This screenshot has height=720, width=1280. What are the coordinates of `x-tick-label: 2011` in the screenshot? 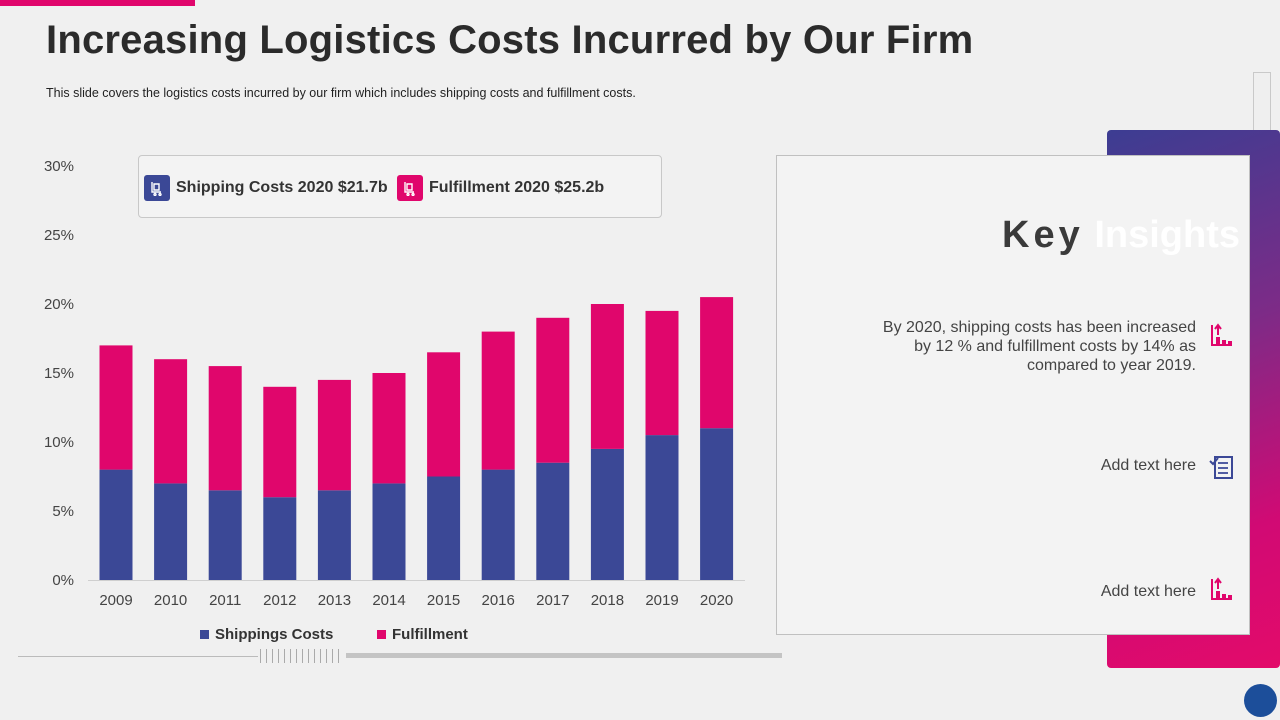 It's located at (225, 600).